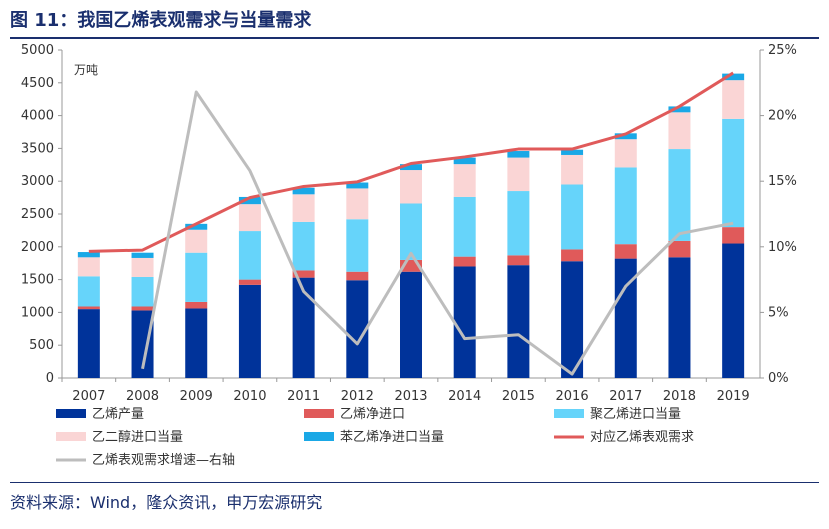 This screenshot has height=529, width=829. What do you see at coordinates (303, 396) in the screenshot?
I see `x-tick-label: 2011` at bounding box center [303, 396].